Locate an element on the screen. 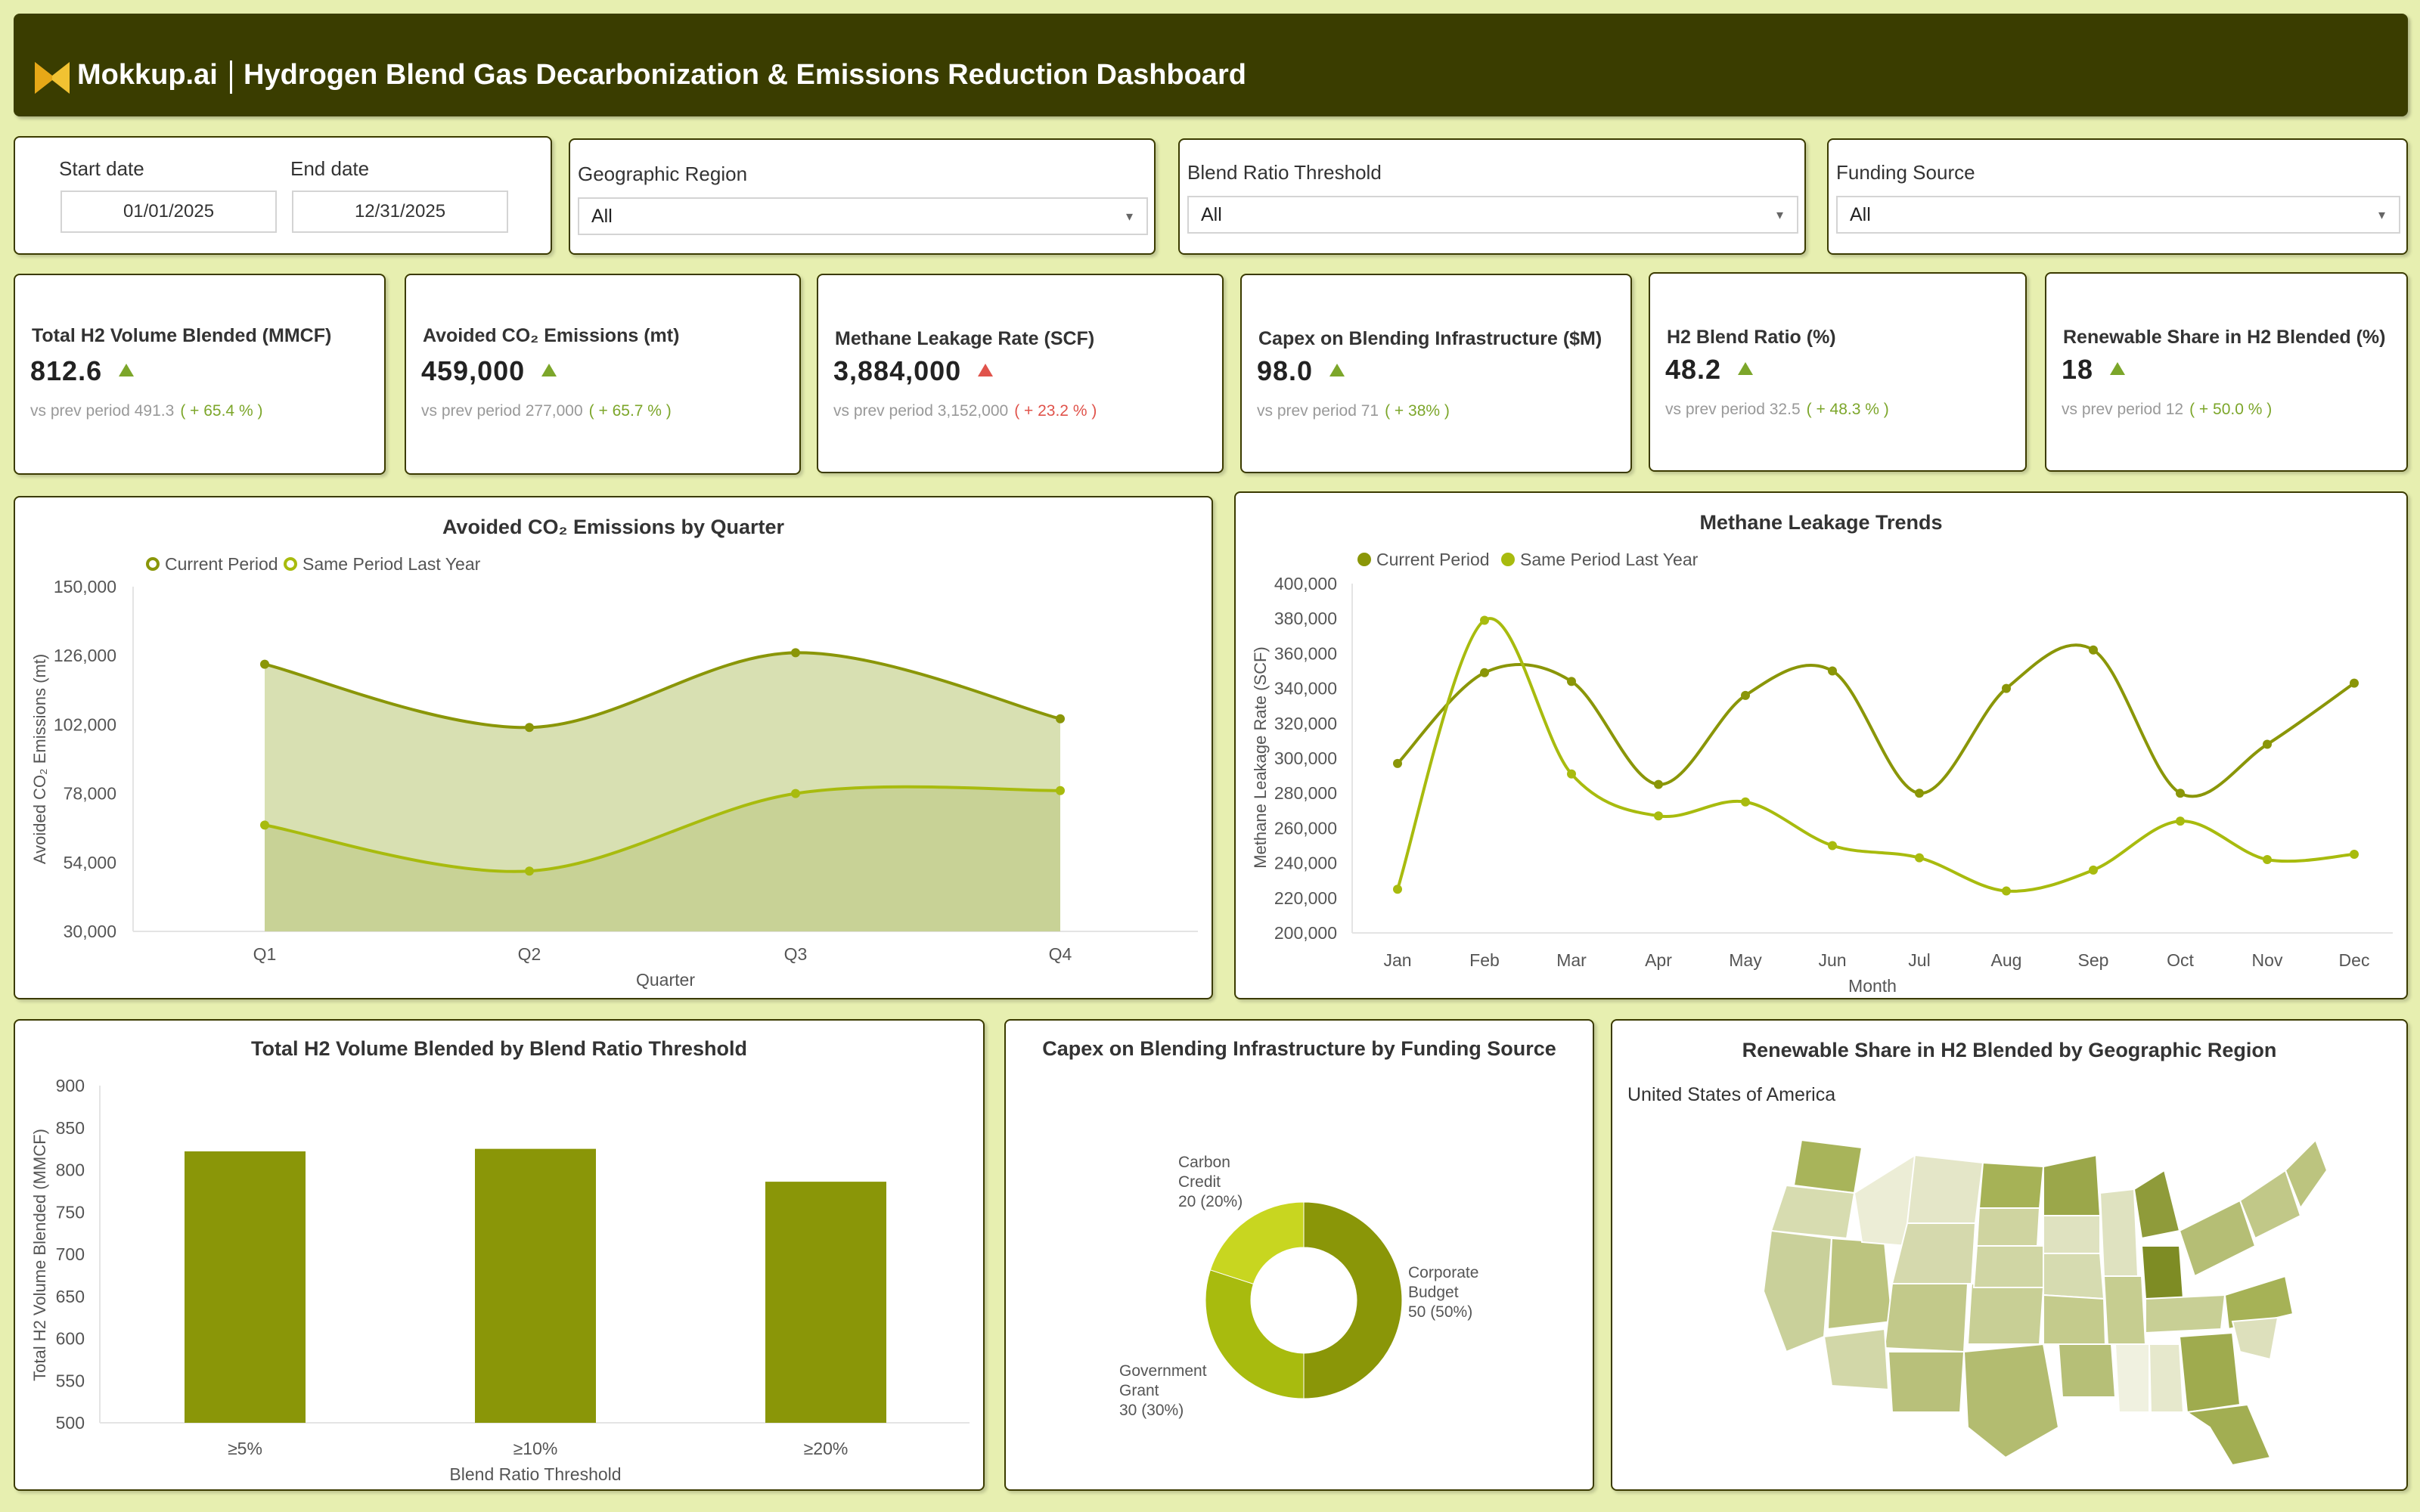 The image size is (2420, 1512). slice-label: 50 (50%) is located at coordinates (1440, 1312).